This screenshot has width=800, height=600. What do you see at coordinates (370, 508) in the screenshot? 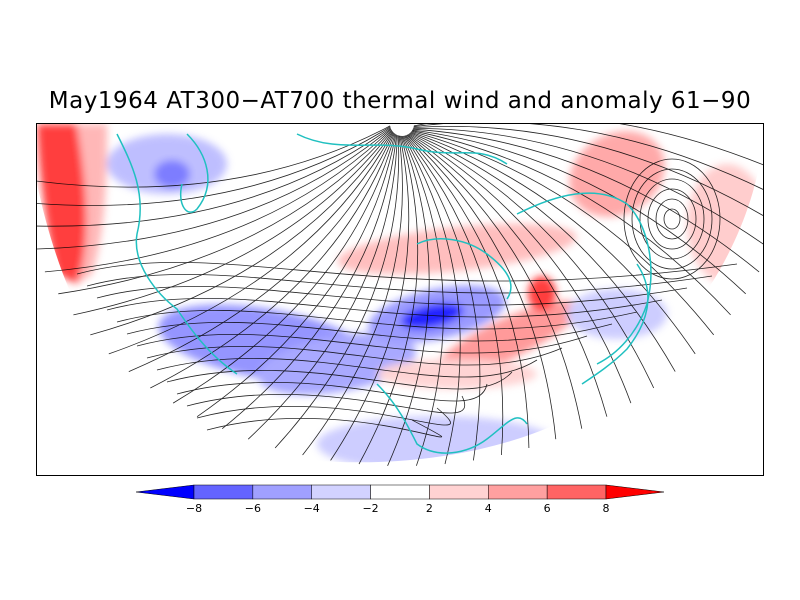
I see `colorbar-tick-label: −2` at bounding box center [370, 508].